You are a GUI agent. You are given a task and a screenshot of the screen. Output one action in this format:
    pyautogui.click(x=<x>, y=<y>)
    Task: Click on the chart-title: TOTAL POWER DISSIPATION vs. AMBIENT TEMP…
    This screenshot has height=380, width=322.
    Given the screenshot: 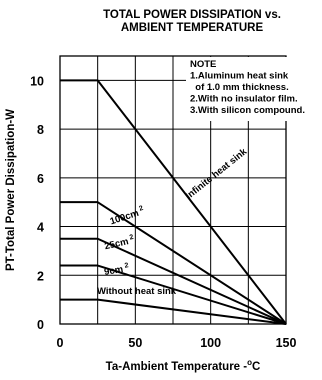 What is the action you would take?
    pyautogui.click(x=192, y=21)
    